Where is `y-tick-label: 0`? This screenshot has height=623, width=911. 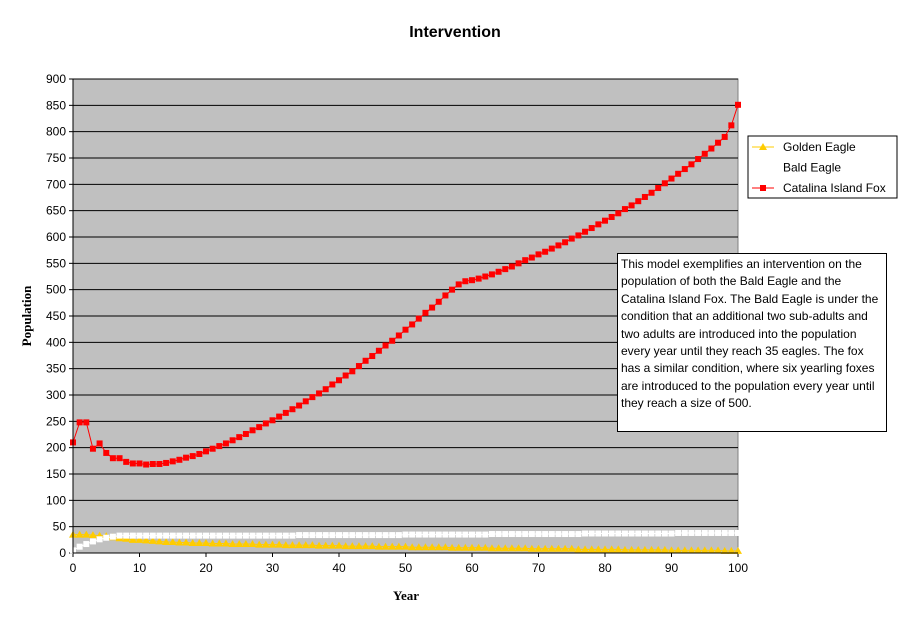 y-tick-label: 0 is located at coordinates (62, 553).